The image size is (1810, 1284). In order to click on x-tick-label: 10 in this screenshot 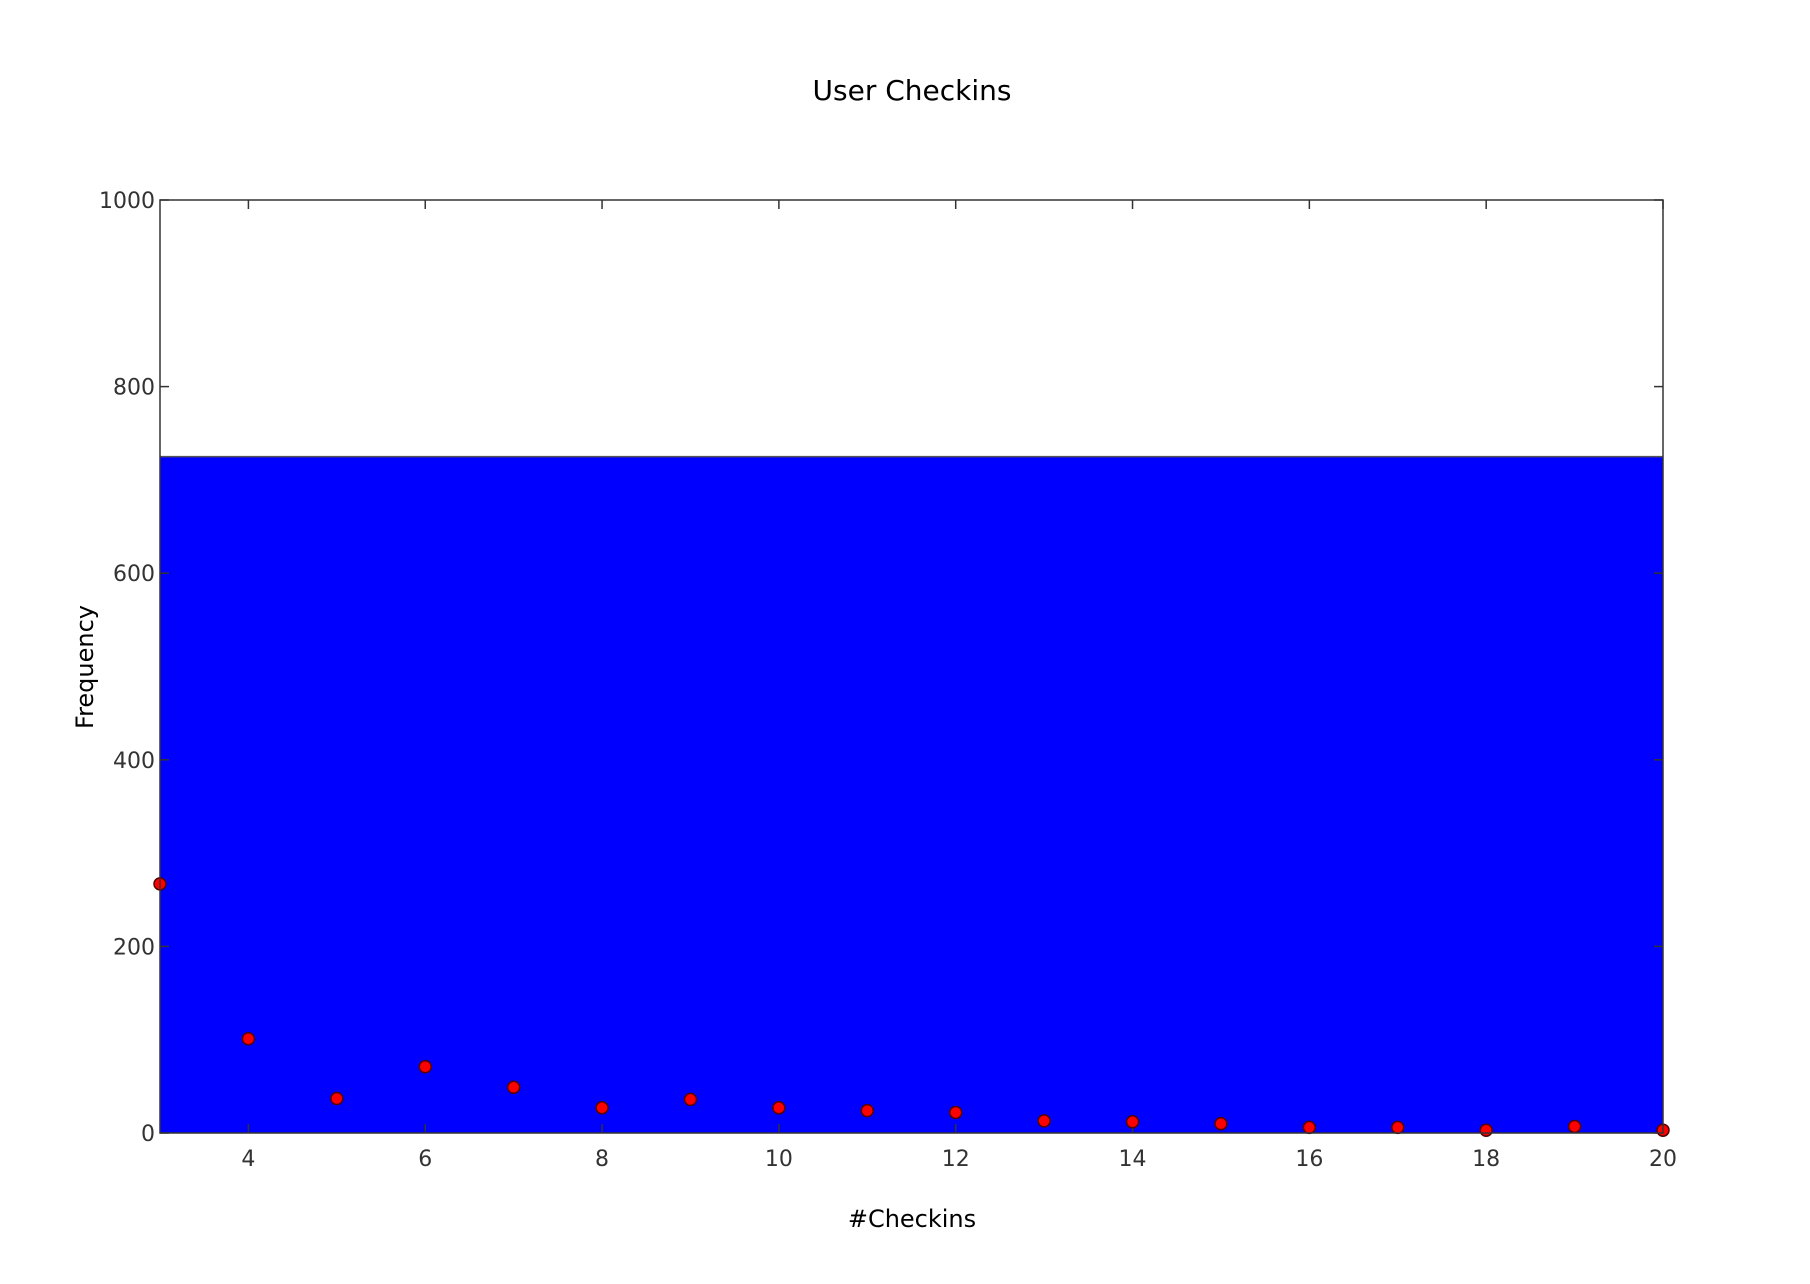, I will do `click(779, 1159)`.